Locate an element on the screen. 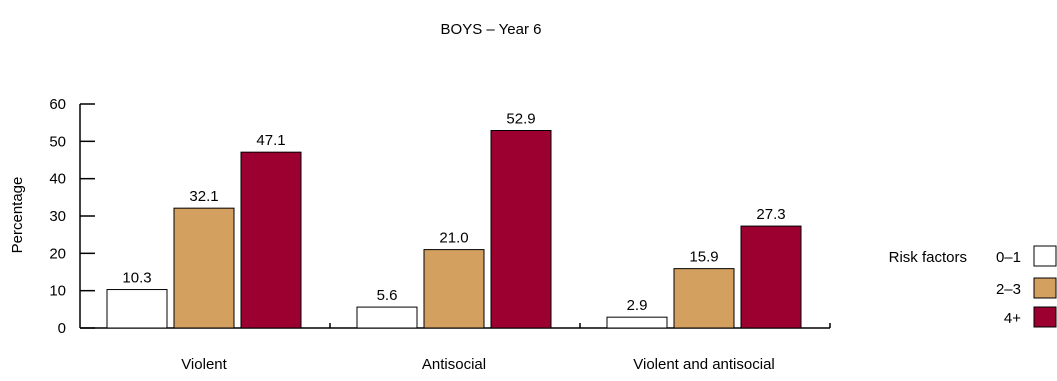  y-axis-ticks: 0 10 20 30 40 50 60 is located at coordinates (72, 216).